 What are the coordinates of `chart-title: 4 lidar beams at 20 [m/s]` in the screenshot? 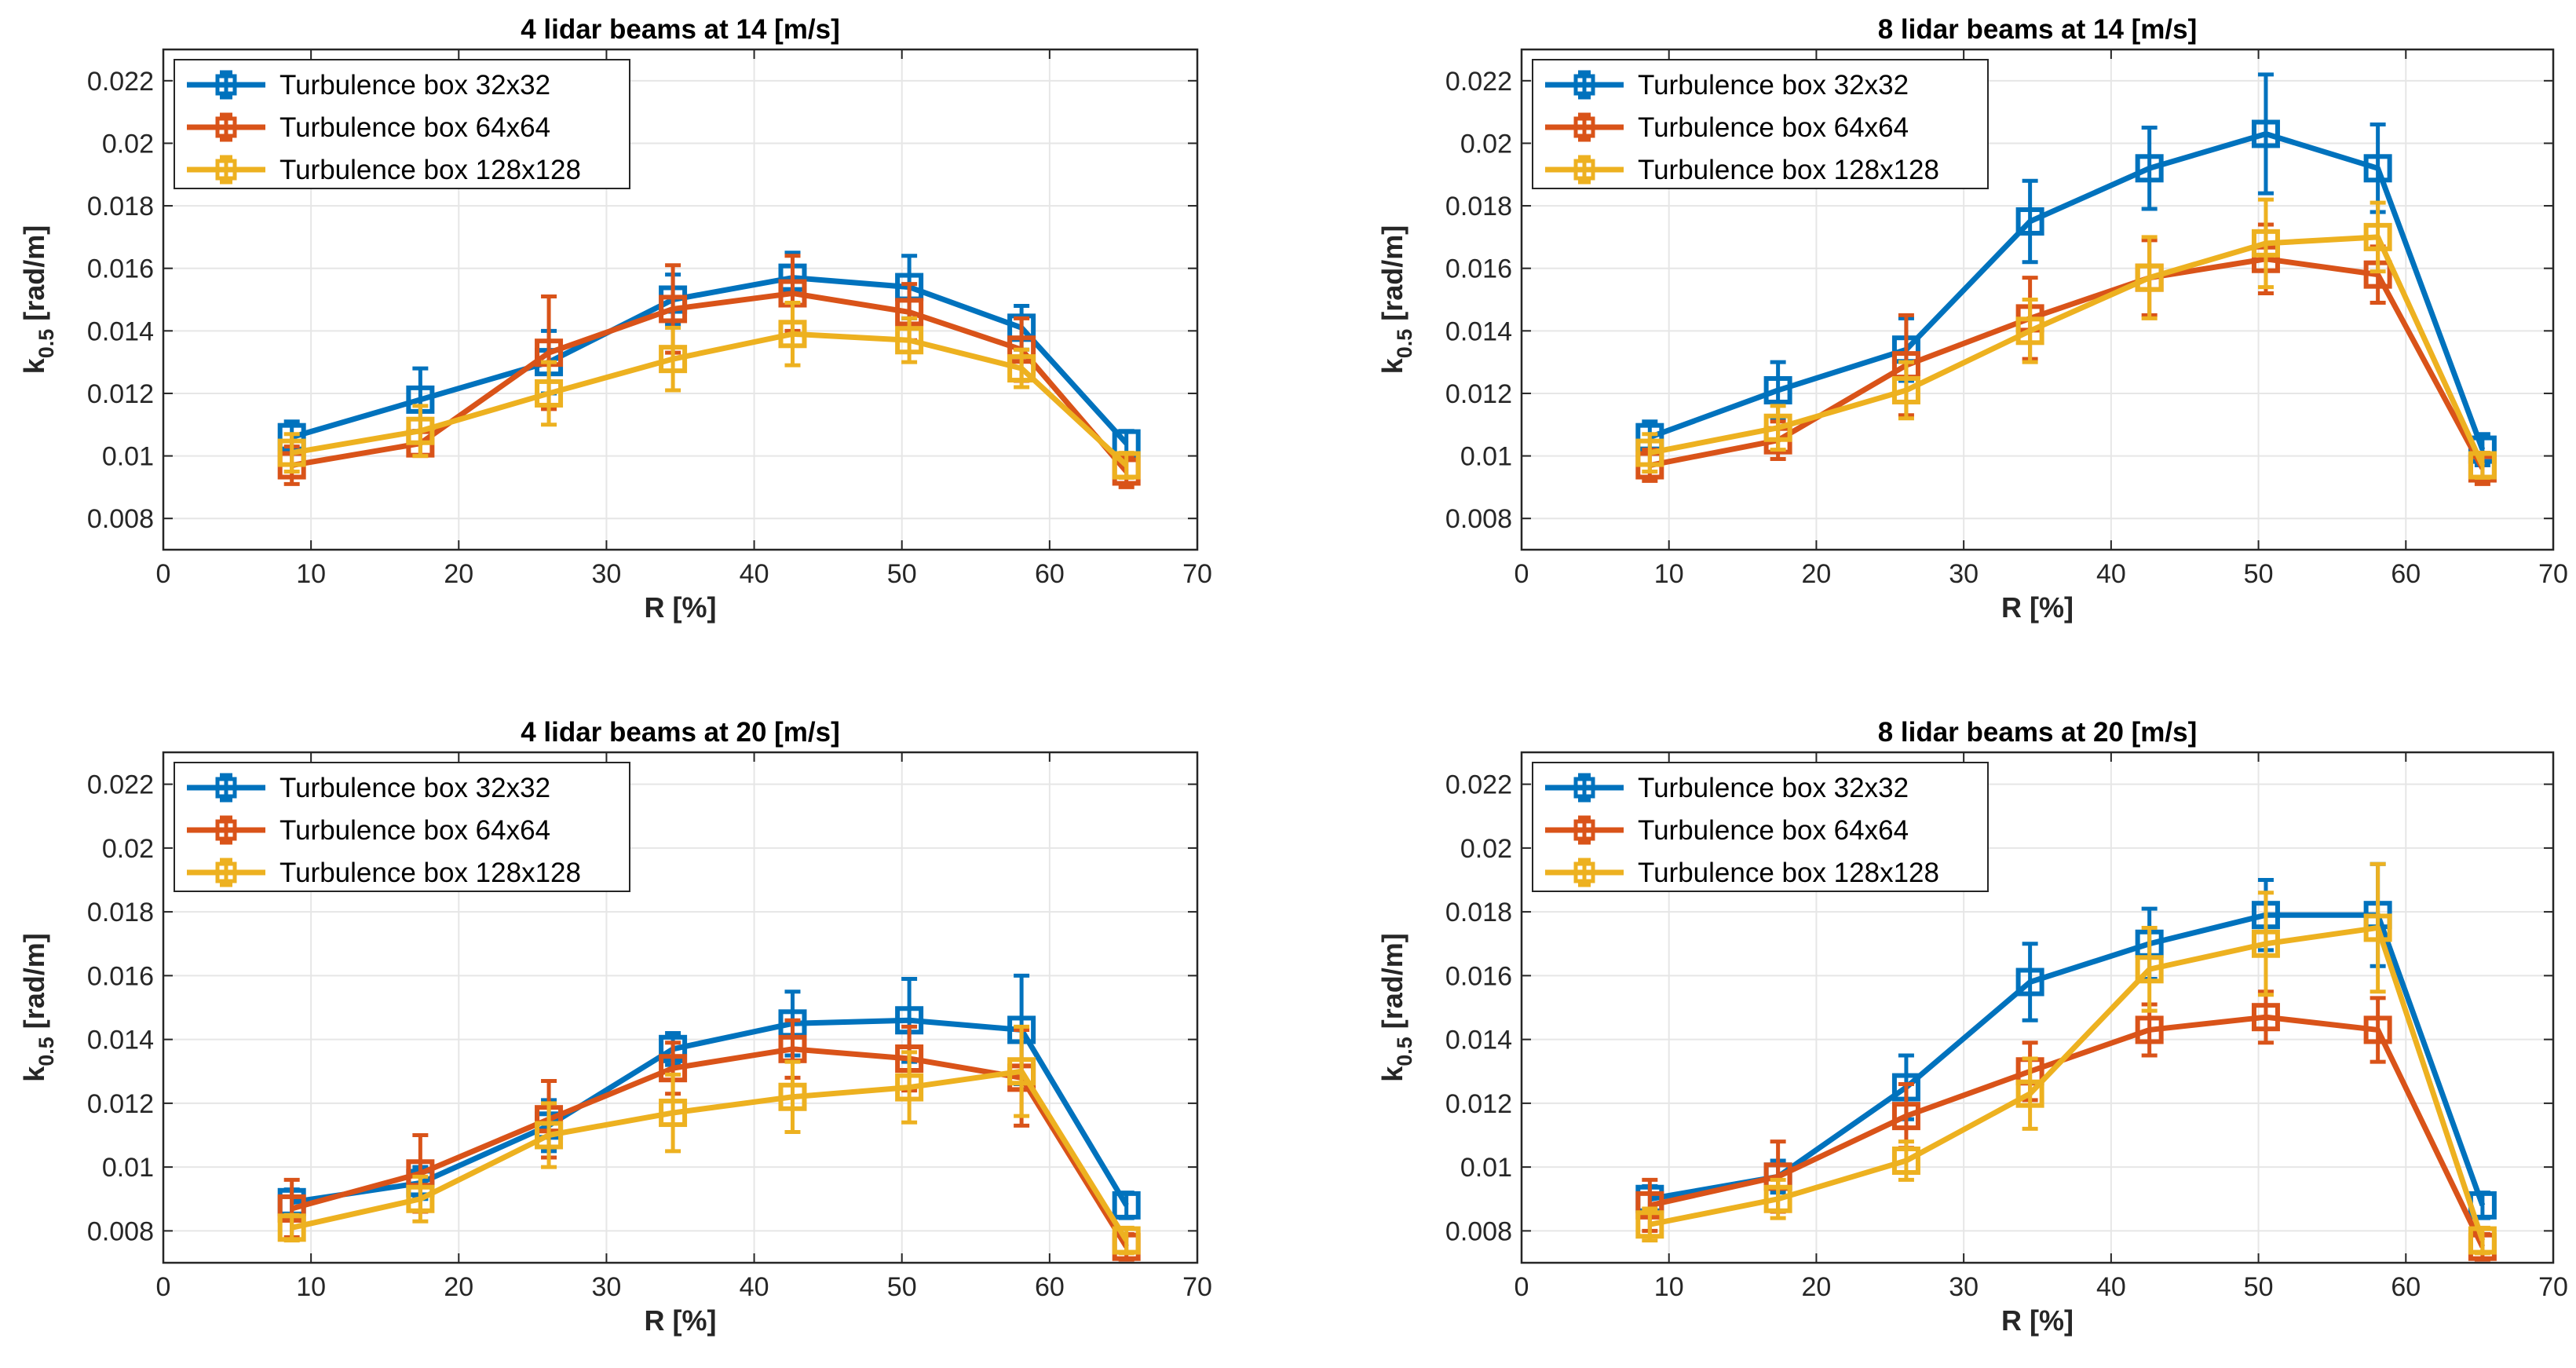 It's located at (680, 732).